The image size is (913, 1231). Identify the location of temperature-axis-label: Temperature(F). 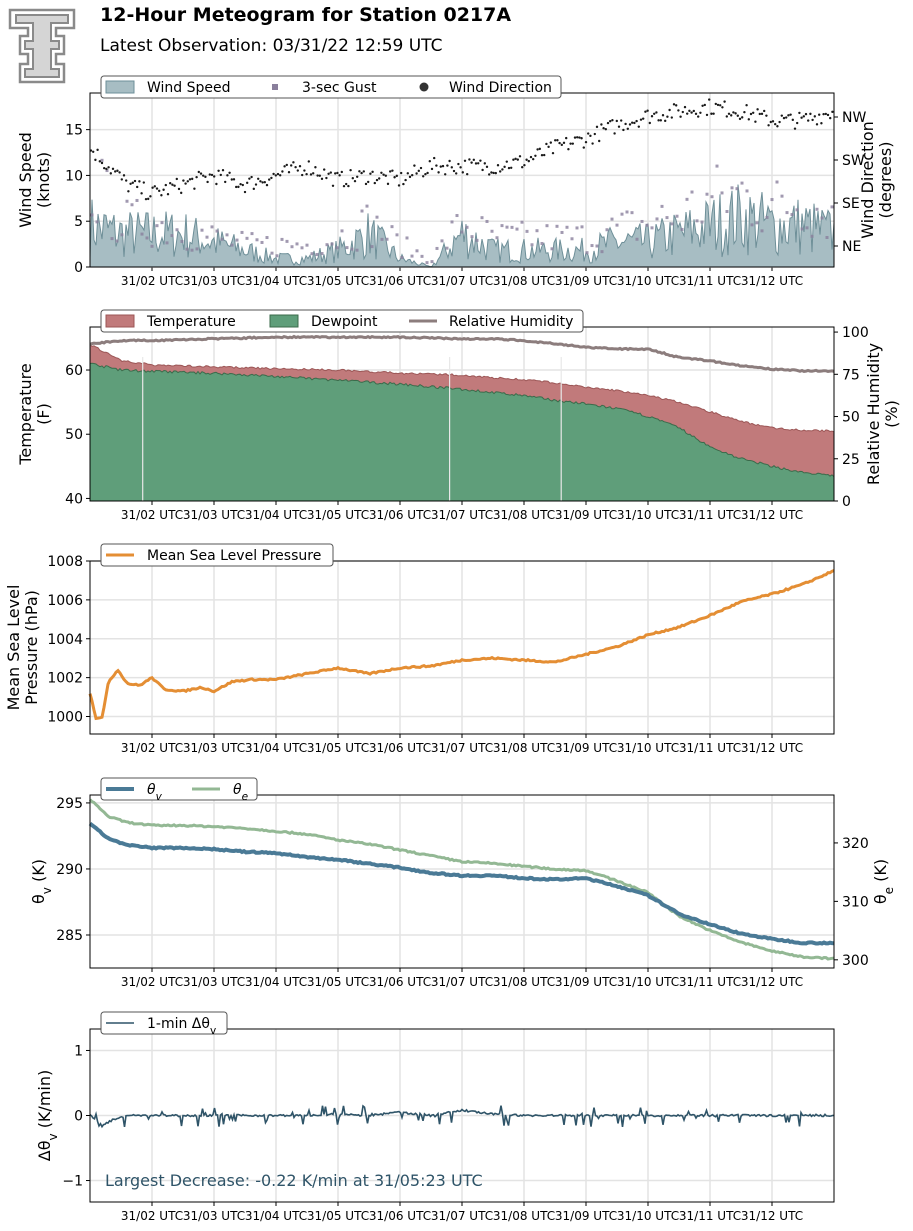
(34, 414).